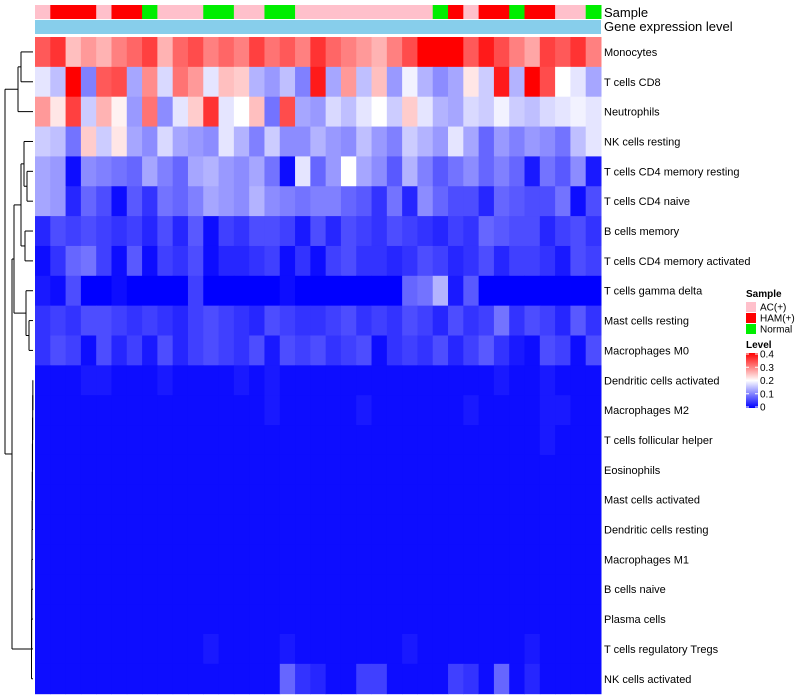 This screenshot has width=800, height=700. Describe the element at coordinates (19, 365) in the screenshot. I see `row-dendrogram` at that location.